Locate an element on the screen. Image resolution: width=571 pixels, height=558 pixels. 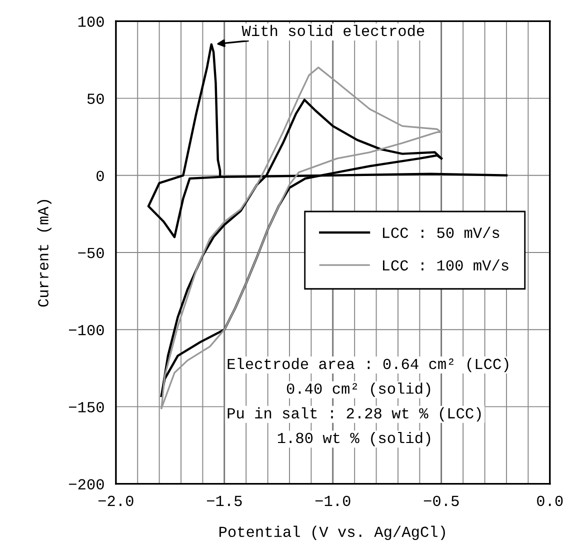
annotation: 1.80 wt % (solid) is located at coordinates (354, 439).